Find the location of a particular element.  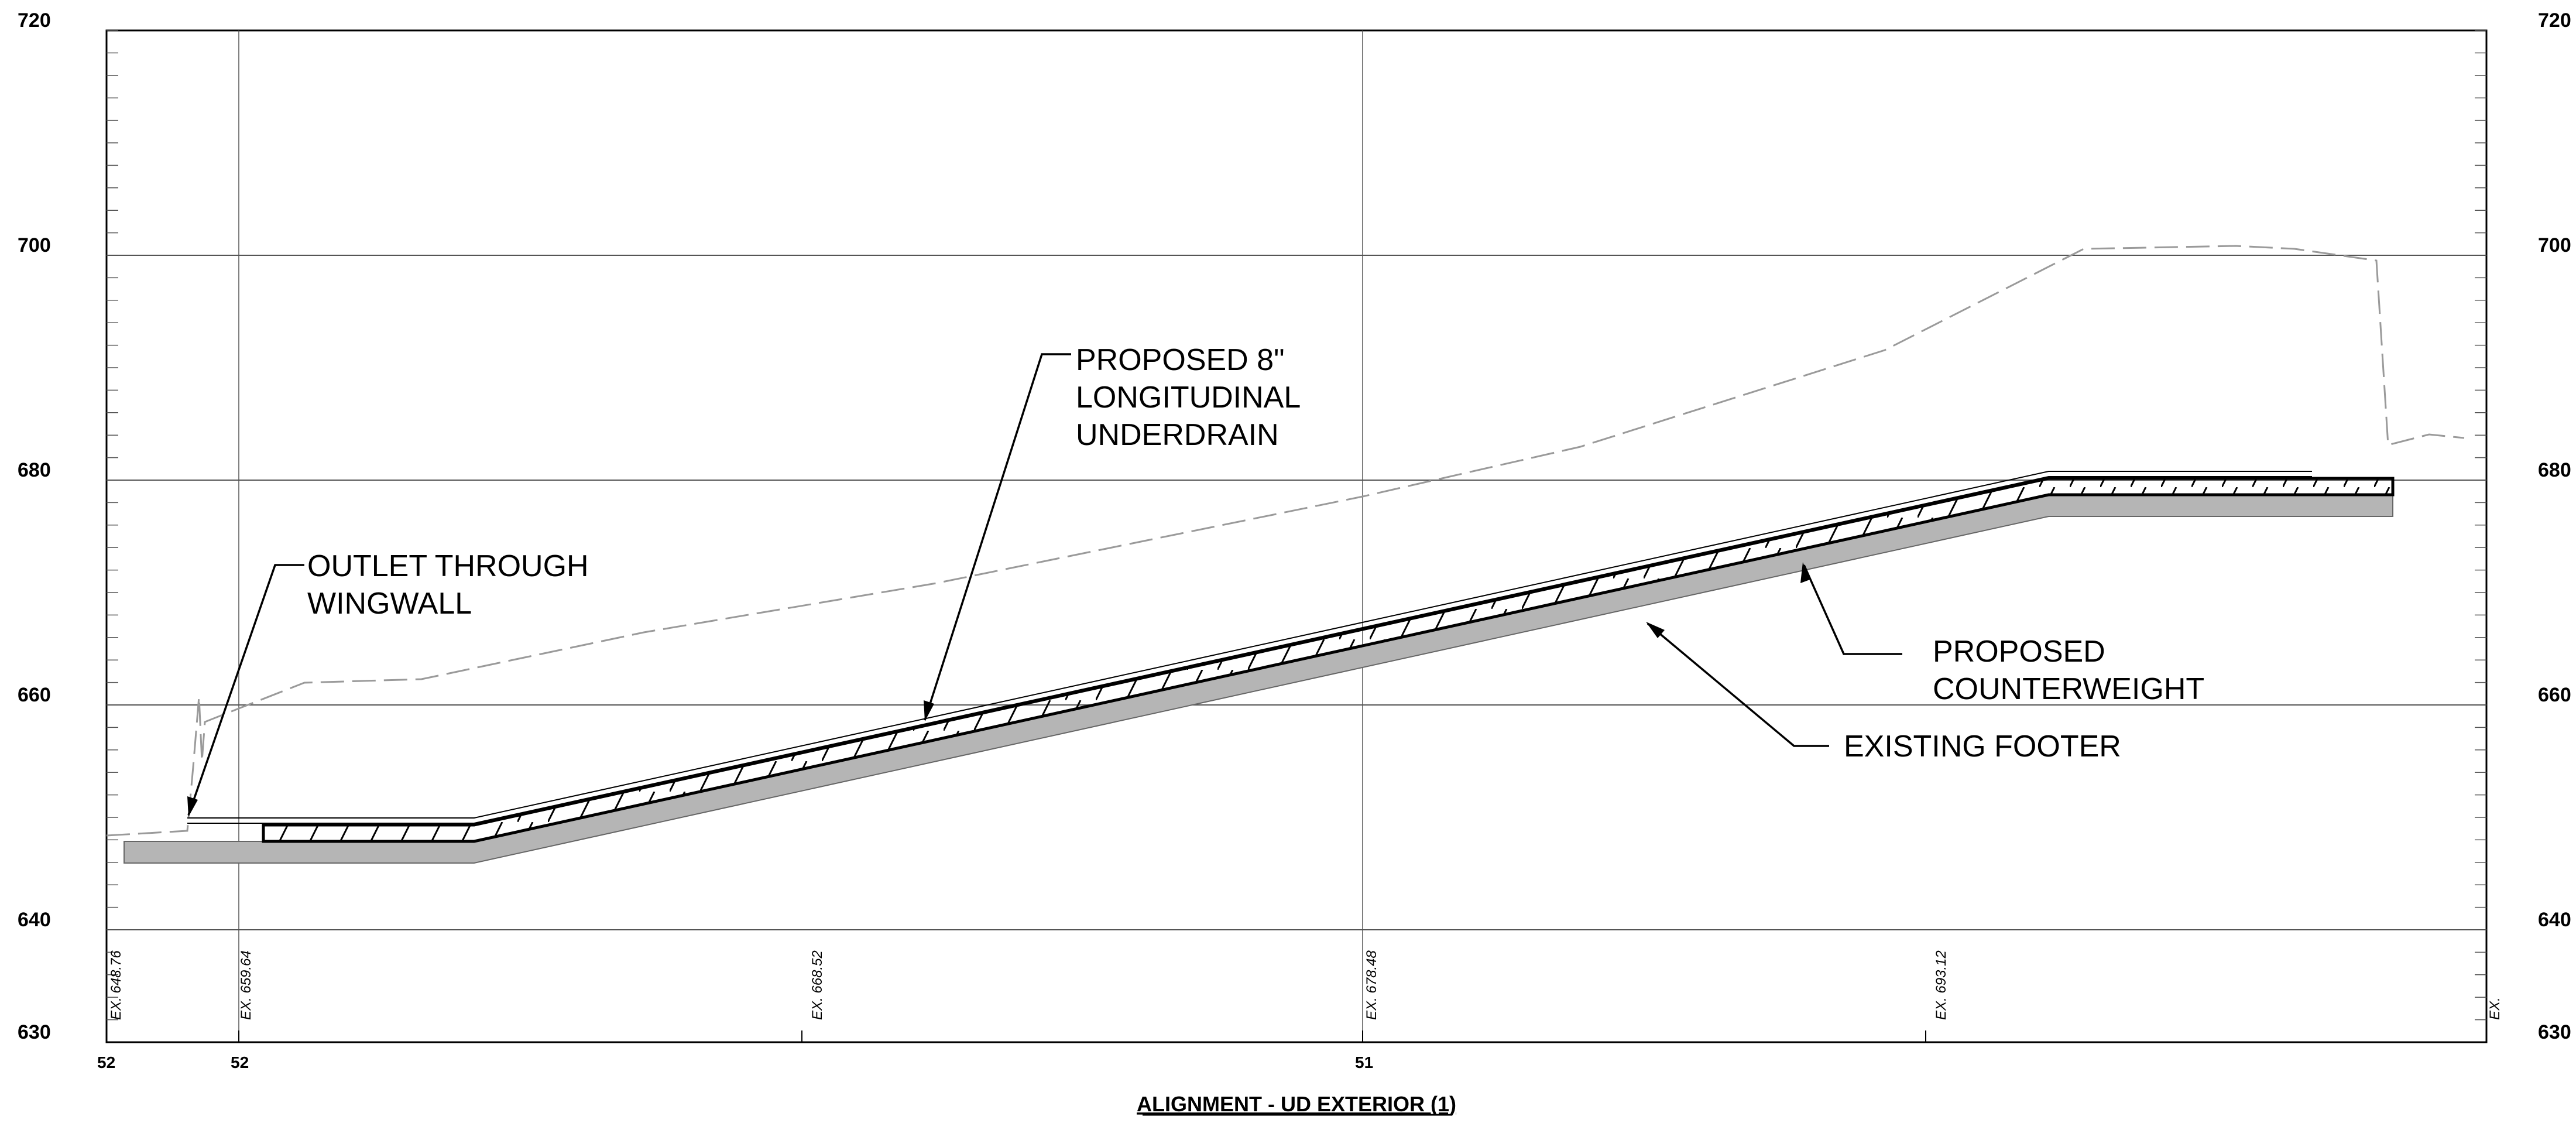

station-ticks is located at coordinates (1082, 1036).